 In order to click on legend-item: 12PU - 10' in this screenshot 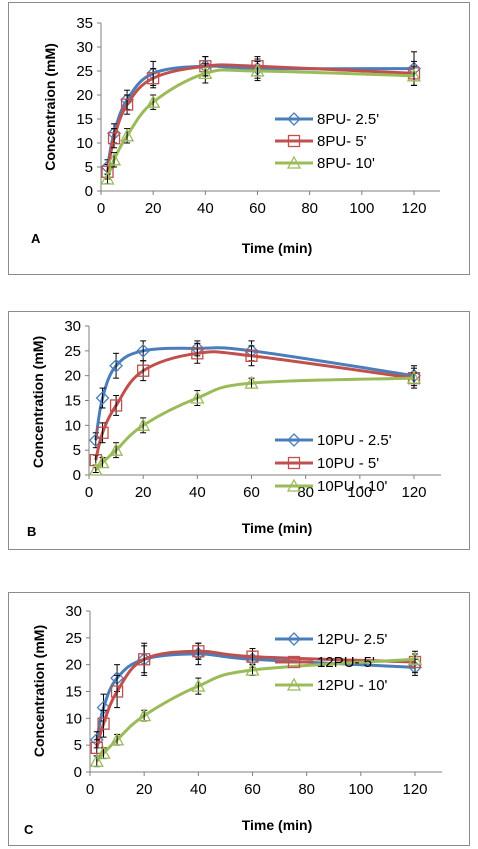, I will do `click(331, 685)`.